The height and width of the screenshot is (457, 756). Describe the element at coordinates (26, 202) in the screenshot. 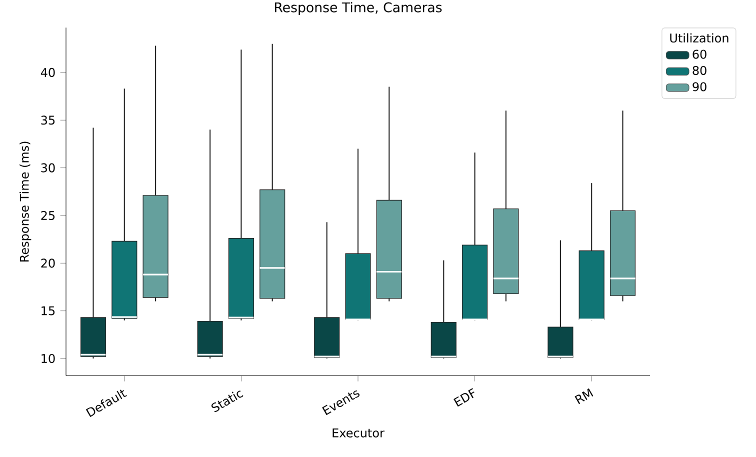

I see `y-axis-title: Response Time (ms)` at that location.